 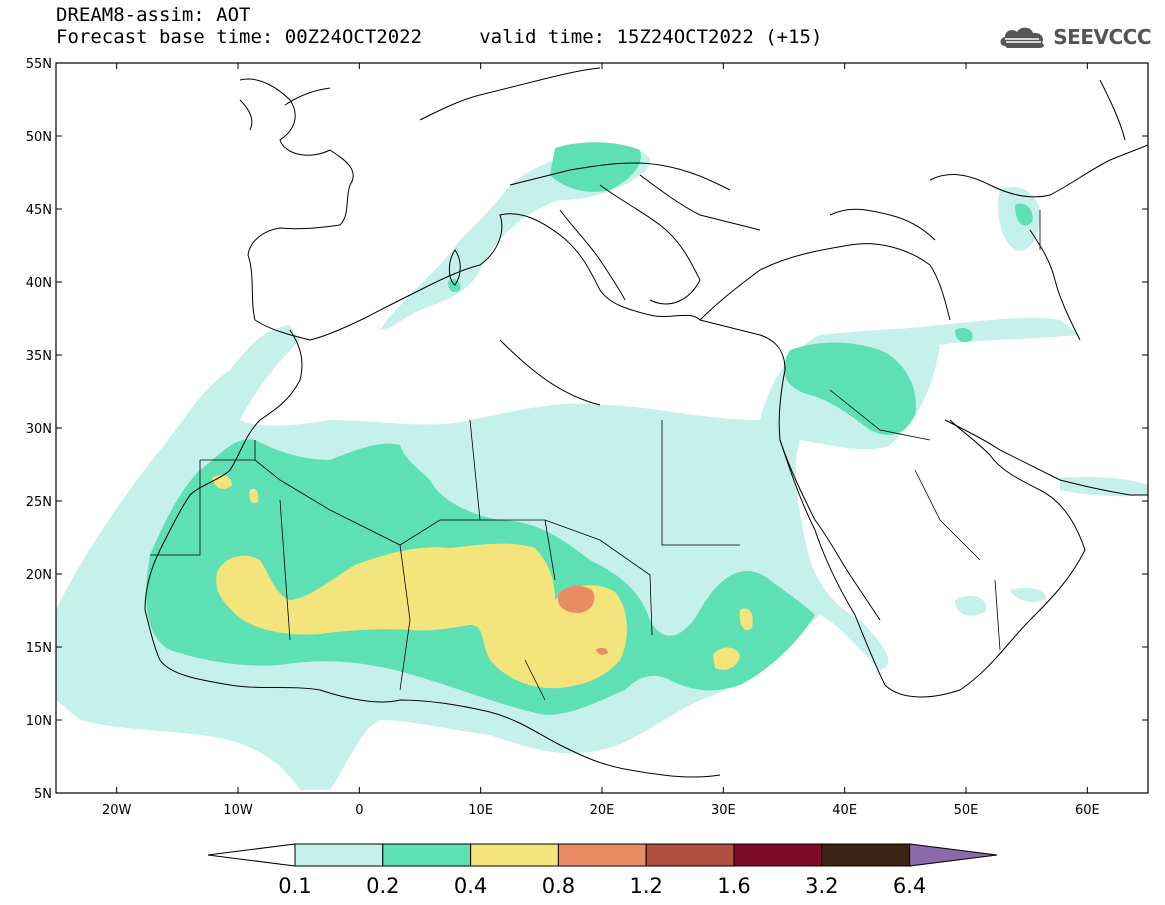 I want to click on lat-label-1: 50N, so click(x=39, y=137).